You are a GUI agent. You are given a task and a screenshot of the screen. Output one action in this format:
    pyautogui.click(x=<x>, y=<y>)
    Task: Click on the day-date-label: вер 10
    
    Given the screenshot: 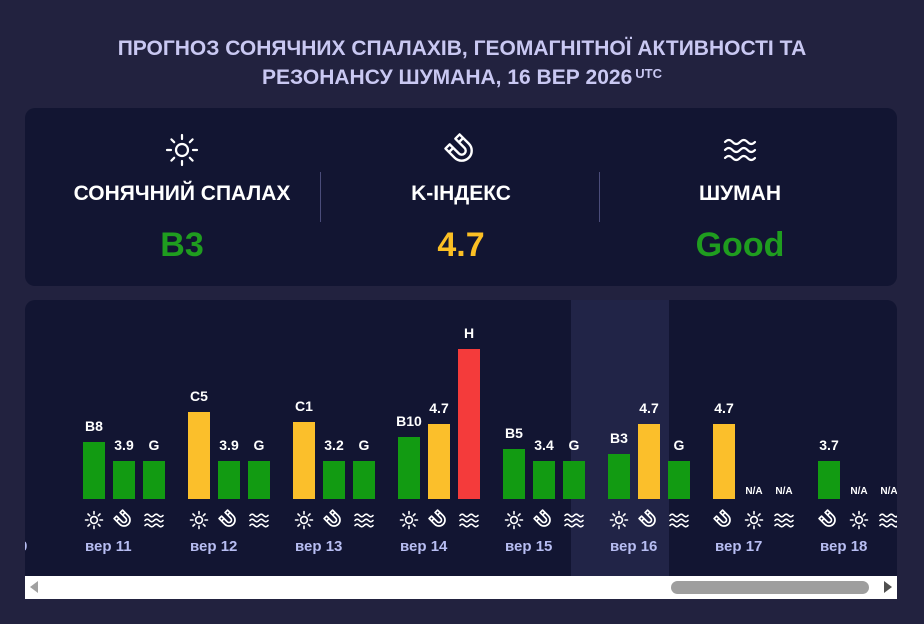 What is the action you would take?
    pyautogui.click(x=26, y=546)
    